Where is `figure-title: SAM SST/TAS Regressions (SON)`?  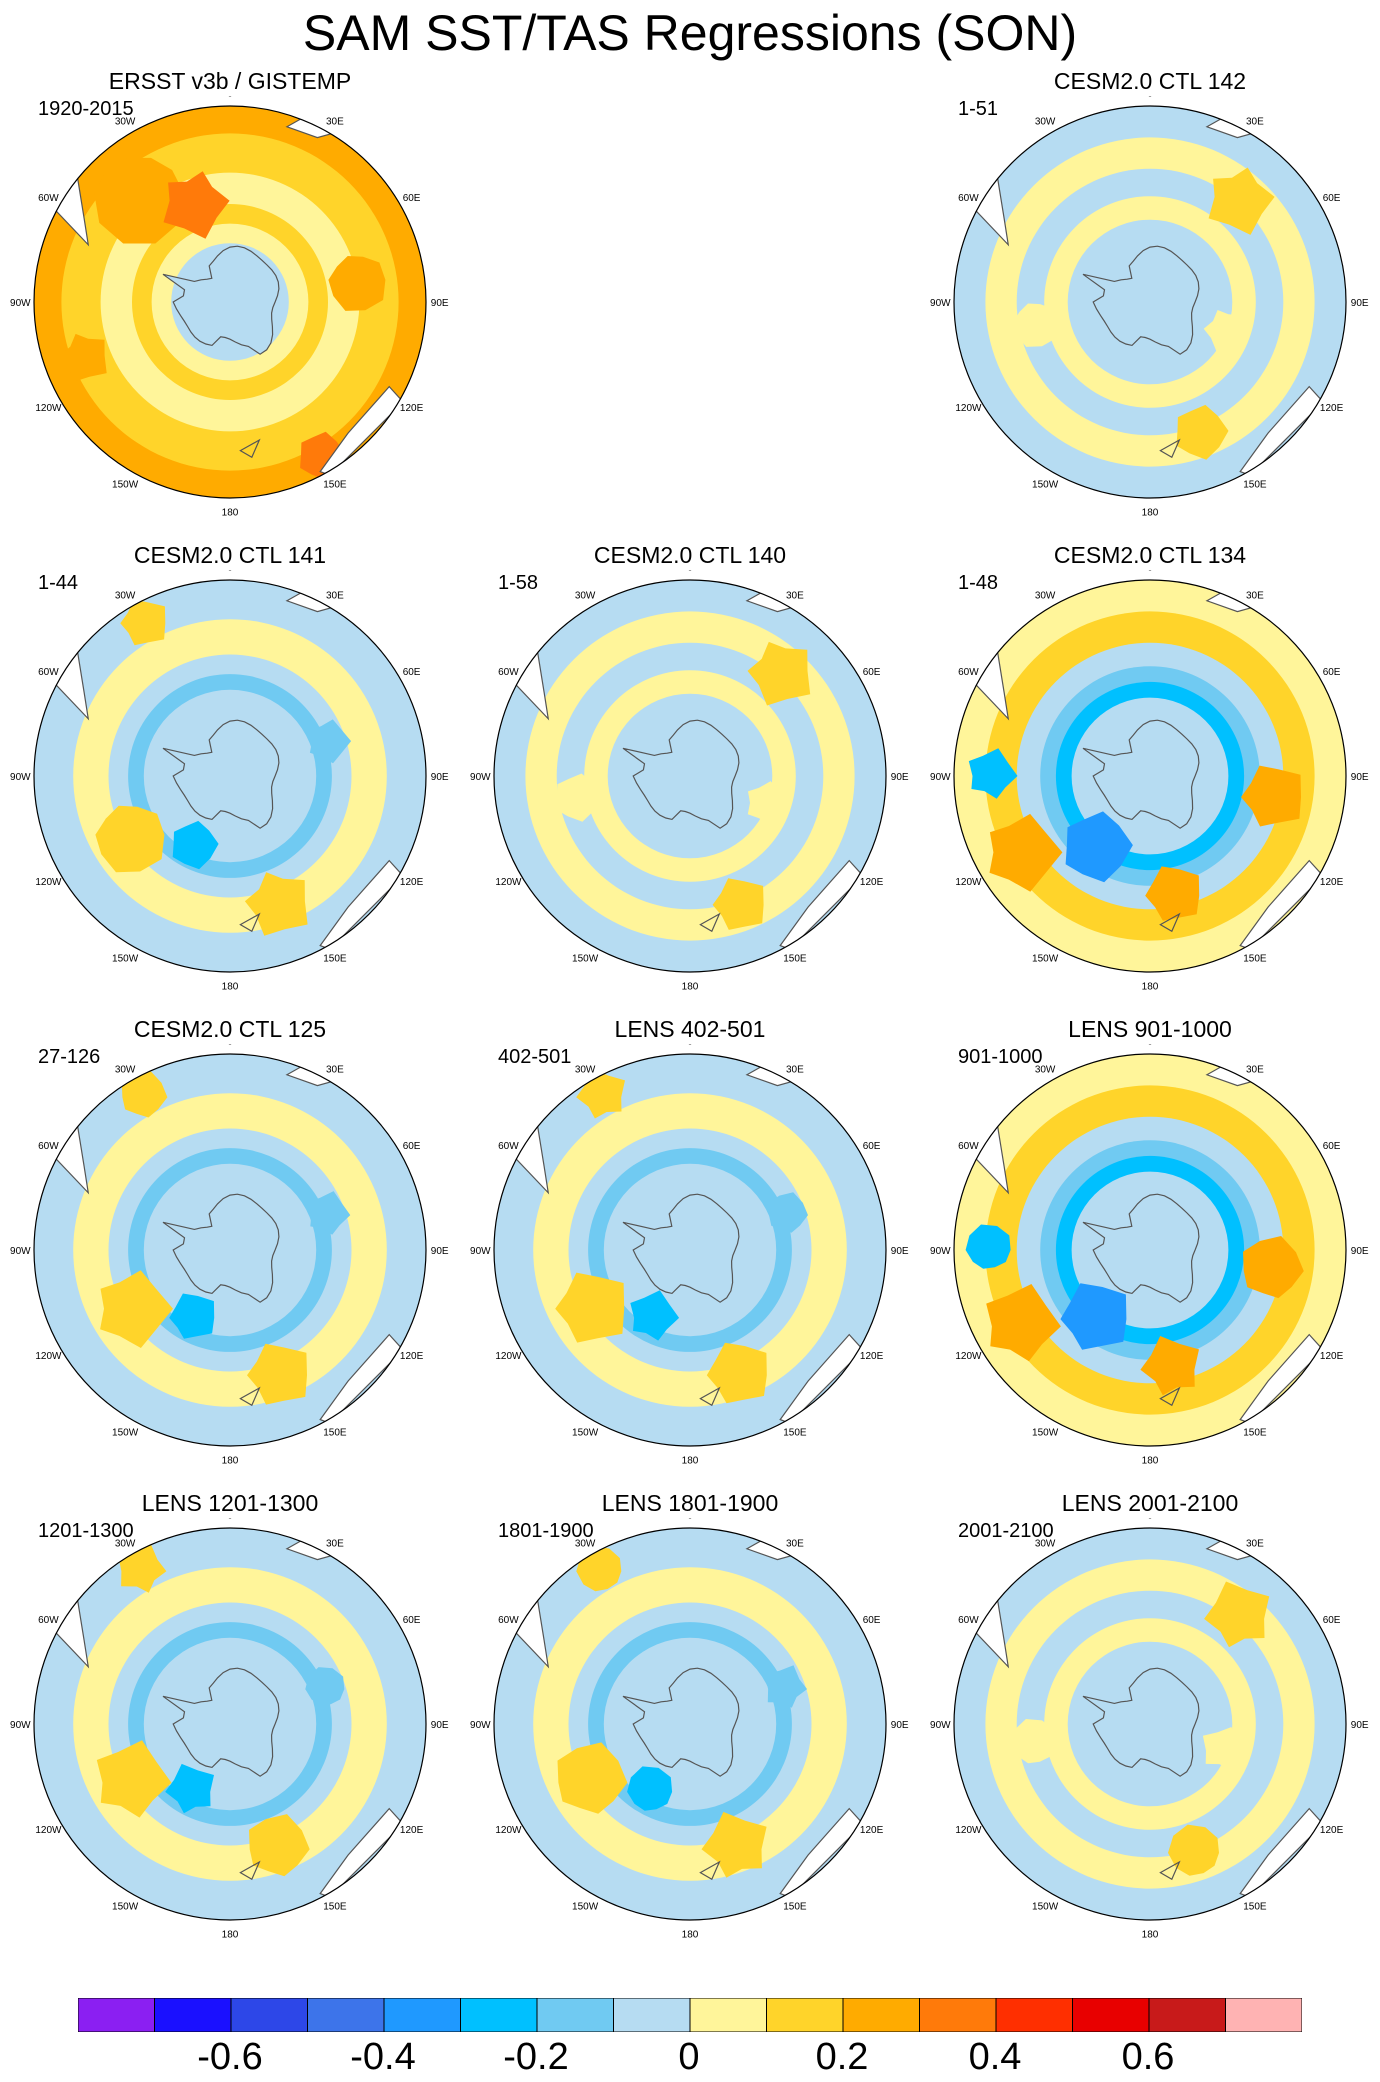 figure-title: SAM SST/TAS Regressions (SON) is located at coordinates (690, 33).